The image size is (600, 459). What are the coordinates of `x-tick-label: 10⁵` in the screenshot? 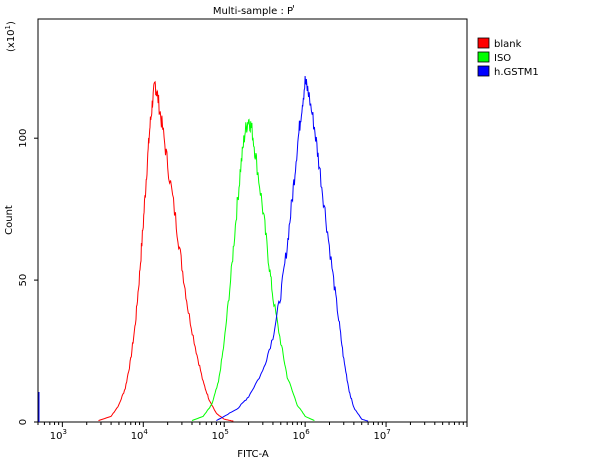 It's located at (220, 435).